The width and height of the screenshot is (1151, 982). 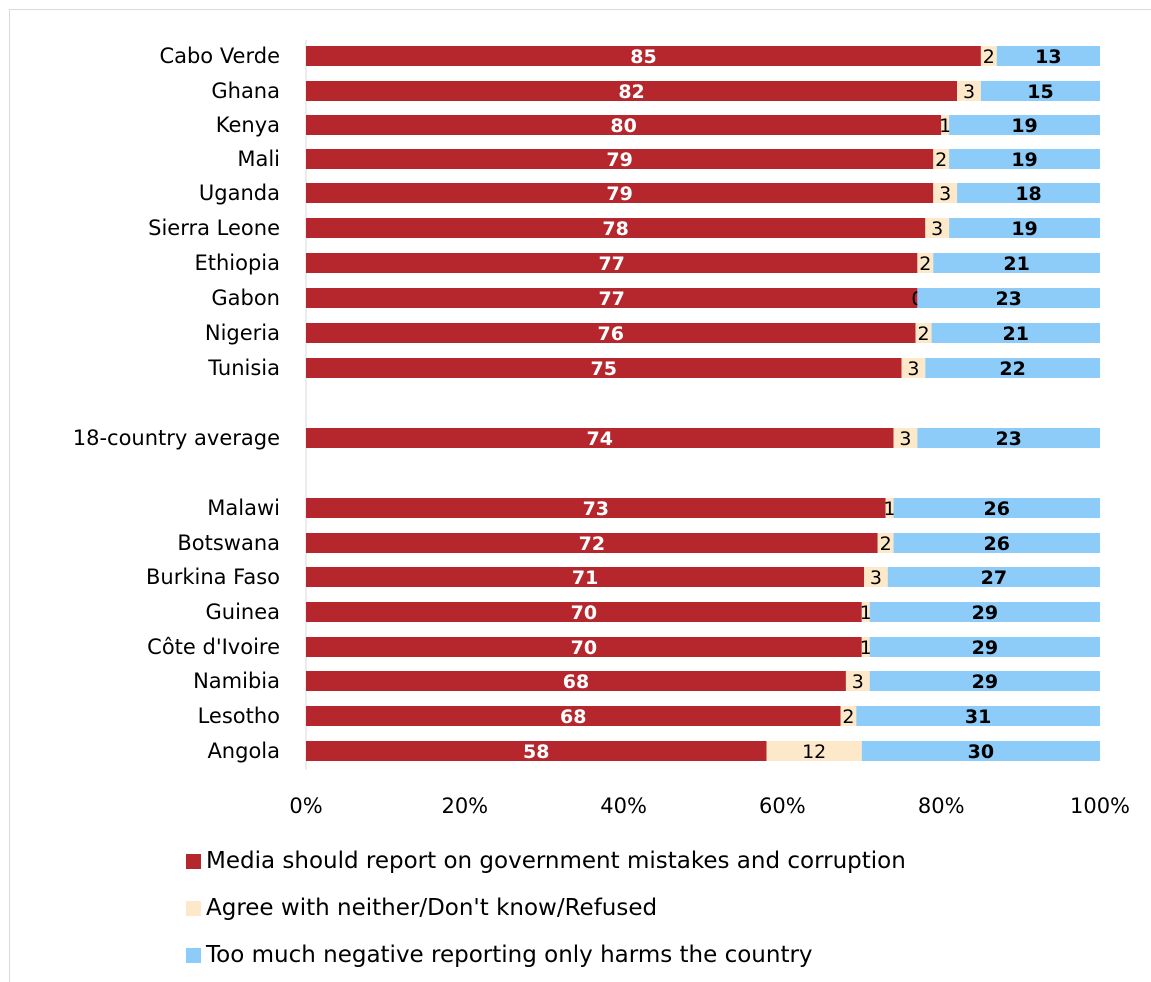 I want to click on x-tick-label-2: 40%, so click(x=623, y=806).